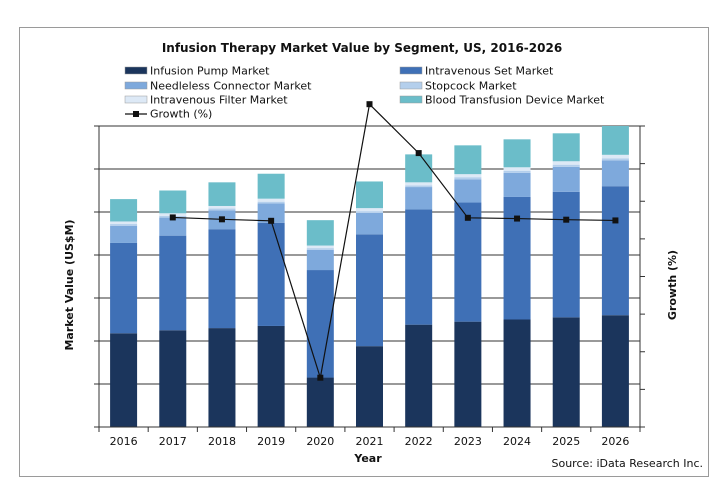  I want to click on legend-label: Needleless Connector Market, so click(231, 86).